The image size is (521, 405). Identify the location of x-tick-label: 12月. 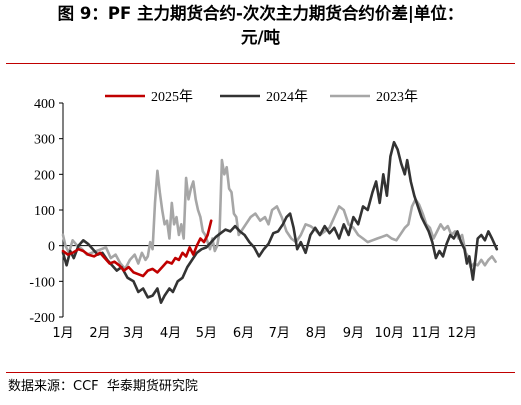
(462, 333).